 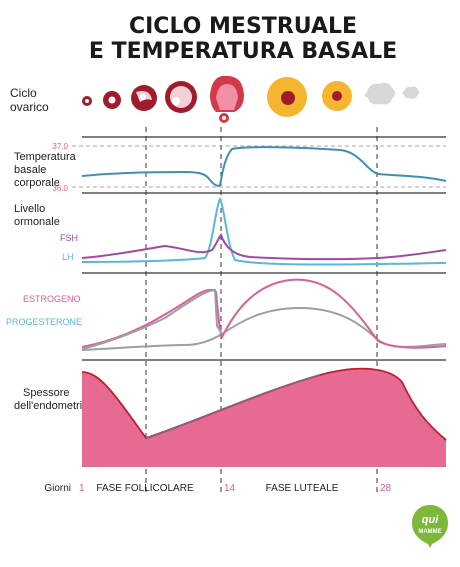 What do you see at coordinates (44, 322) in the screenshot?
I see `progesterone-label: PROGESTERONE` at bounding box center [44, 322].